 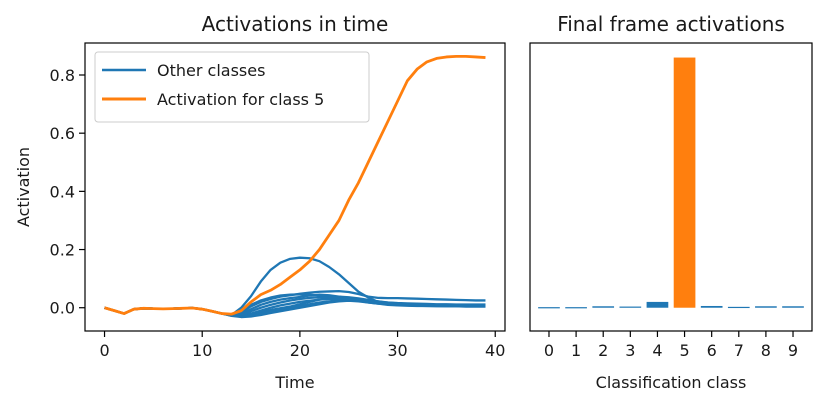 What do you see at coordinates (684, 350) in the screenshot?
I see `bar-x-tick-label: 5` at bounding box center [684, 350].